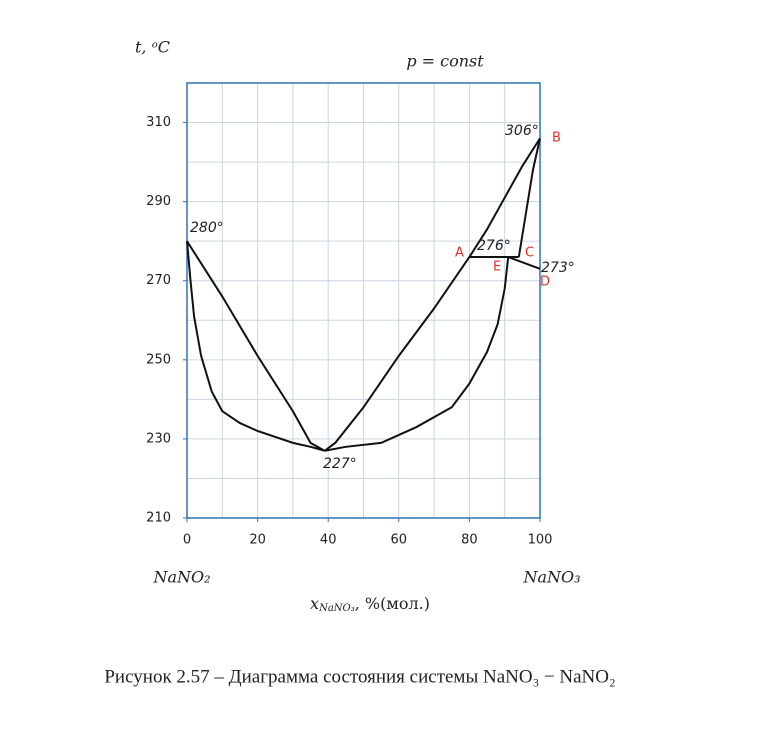 This screenshot has height=750, width=770. What do you see at coordinates (207, 228) in the screenshot?
I see `temperature-label: 280°` at bounding box center [207, 228].